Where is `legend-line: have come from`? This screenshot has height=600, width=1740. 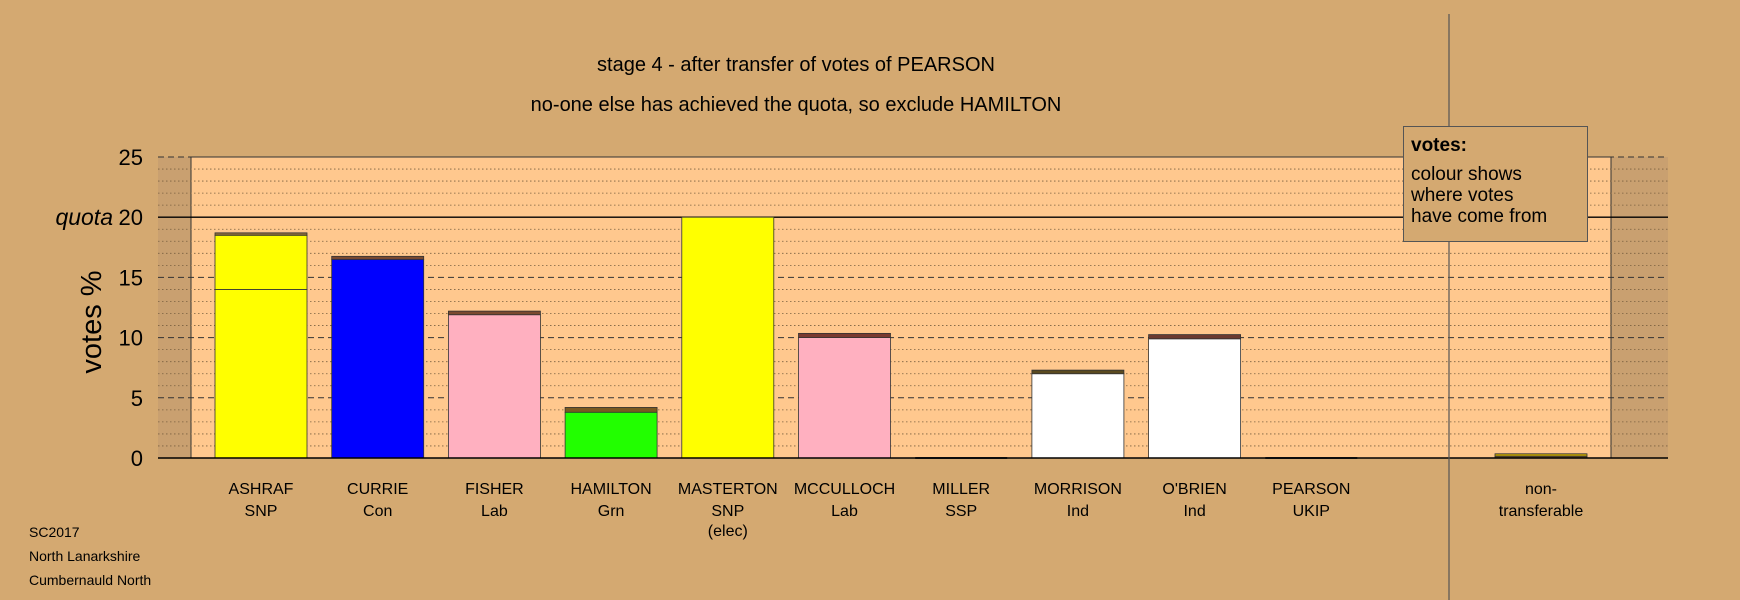
legend-line: have come from is located at coordinates (1479, 216).